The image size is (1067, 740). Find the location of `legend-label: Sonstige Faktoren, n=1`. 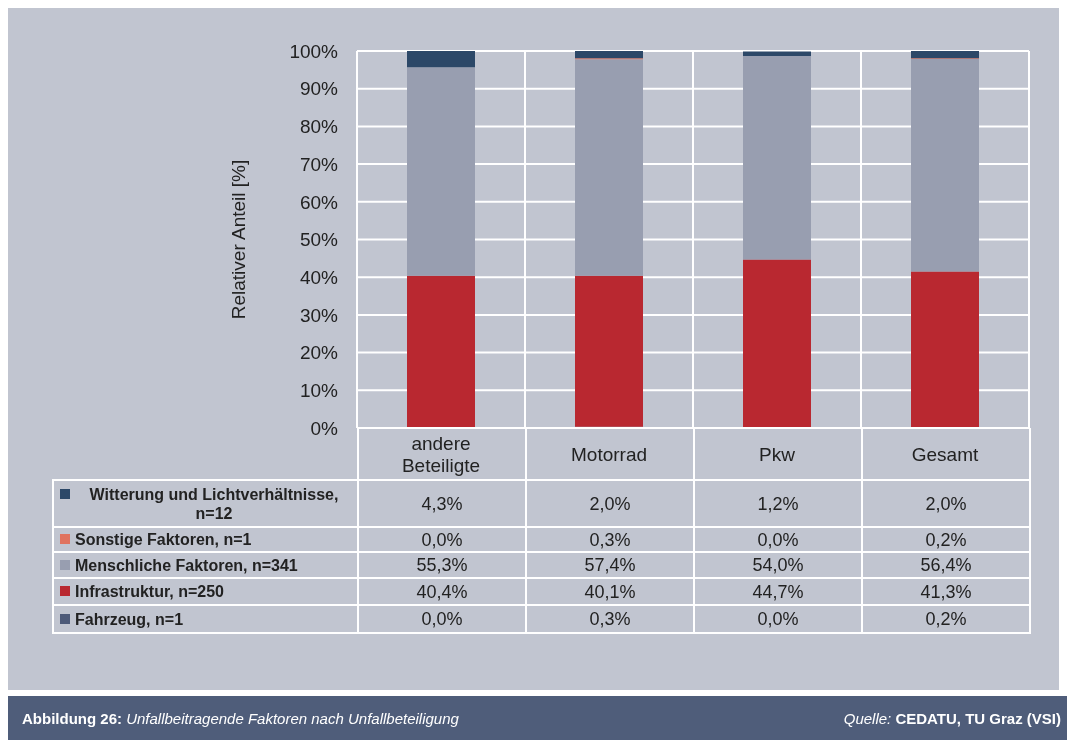

legend-label: Sonstige Faktoren, n=1 is located at coordinates (163, 539).